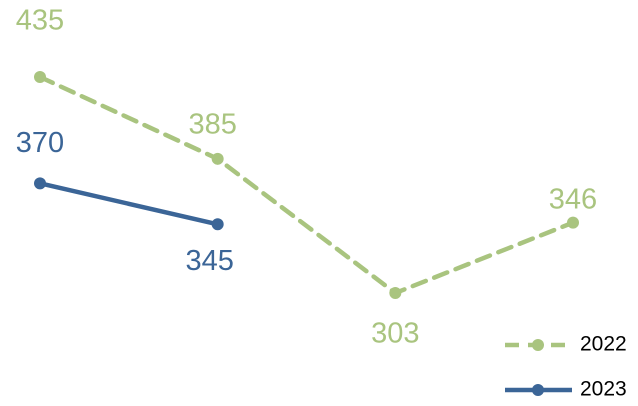 The height and width of the screenshot is (406, 638). I want to click on data-label: 303, so click(395, 334).